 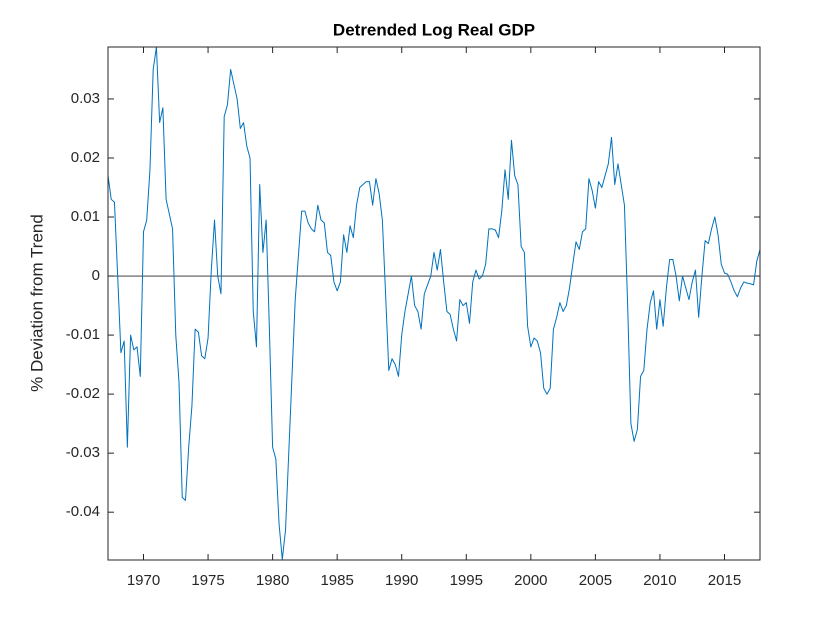 What do you see at coordinates (659, 580) in the screenshot?
I see `x-tick-label: 2010` at bounding box center [659, 580].